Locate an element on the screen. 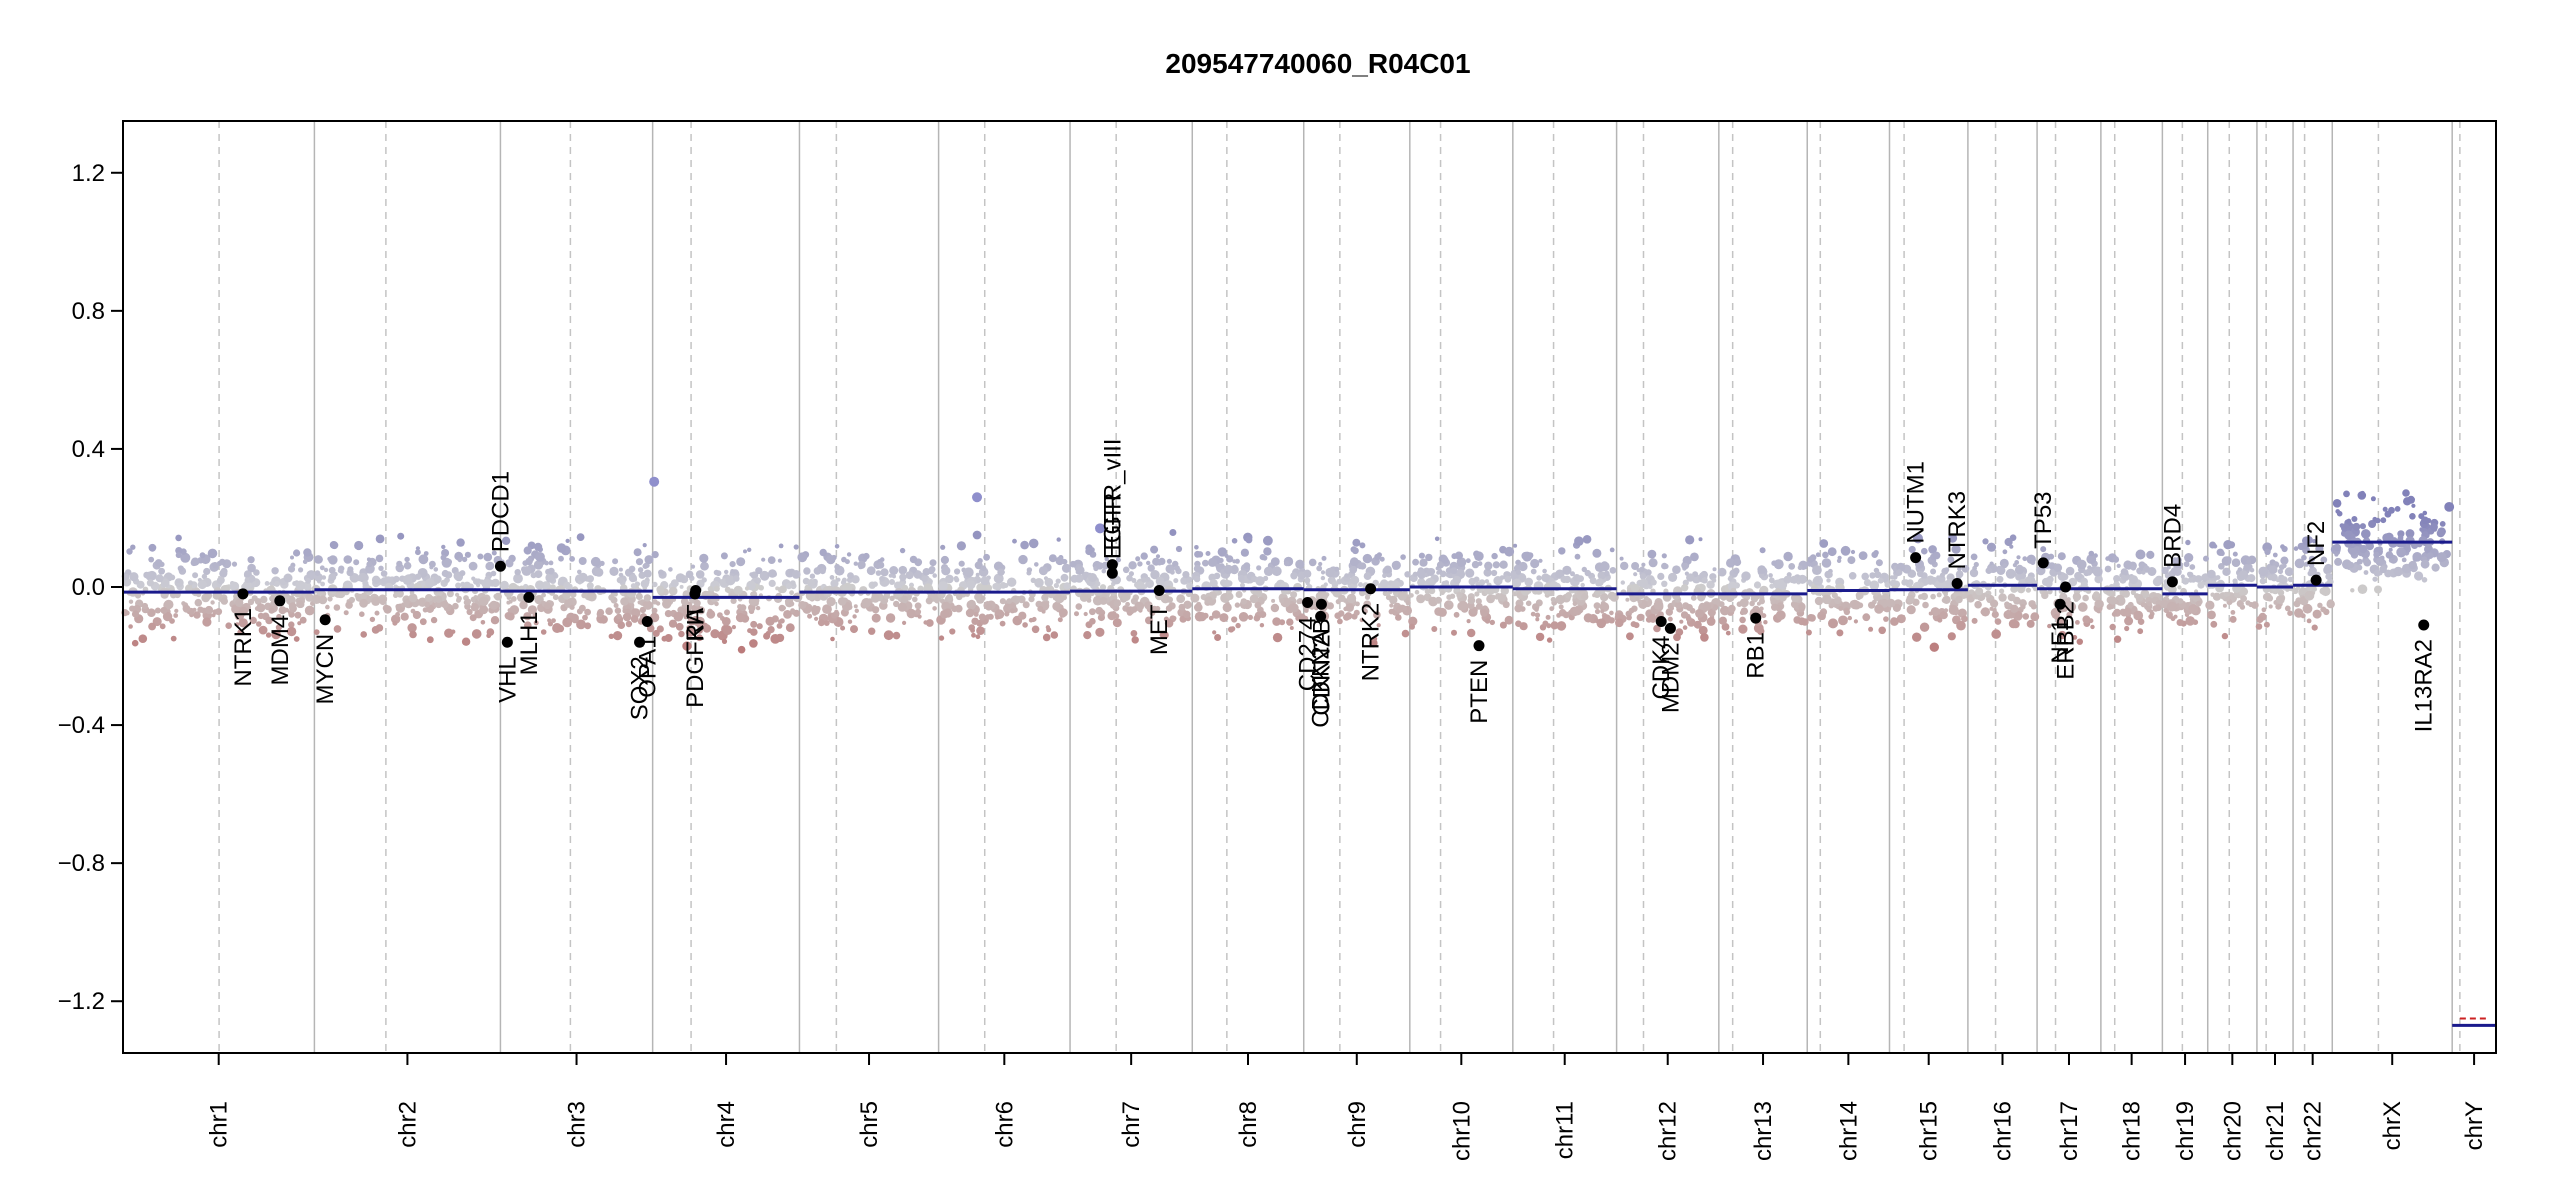 This screenshot has height=1200, width=2550. probe-points is located at coordinates (1288, 565).